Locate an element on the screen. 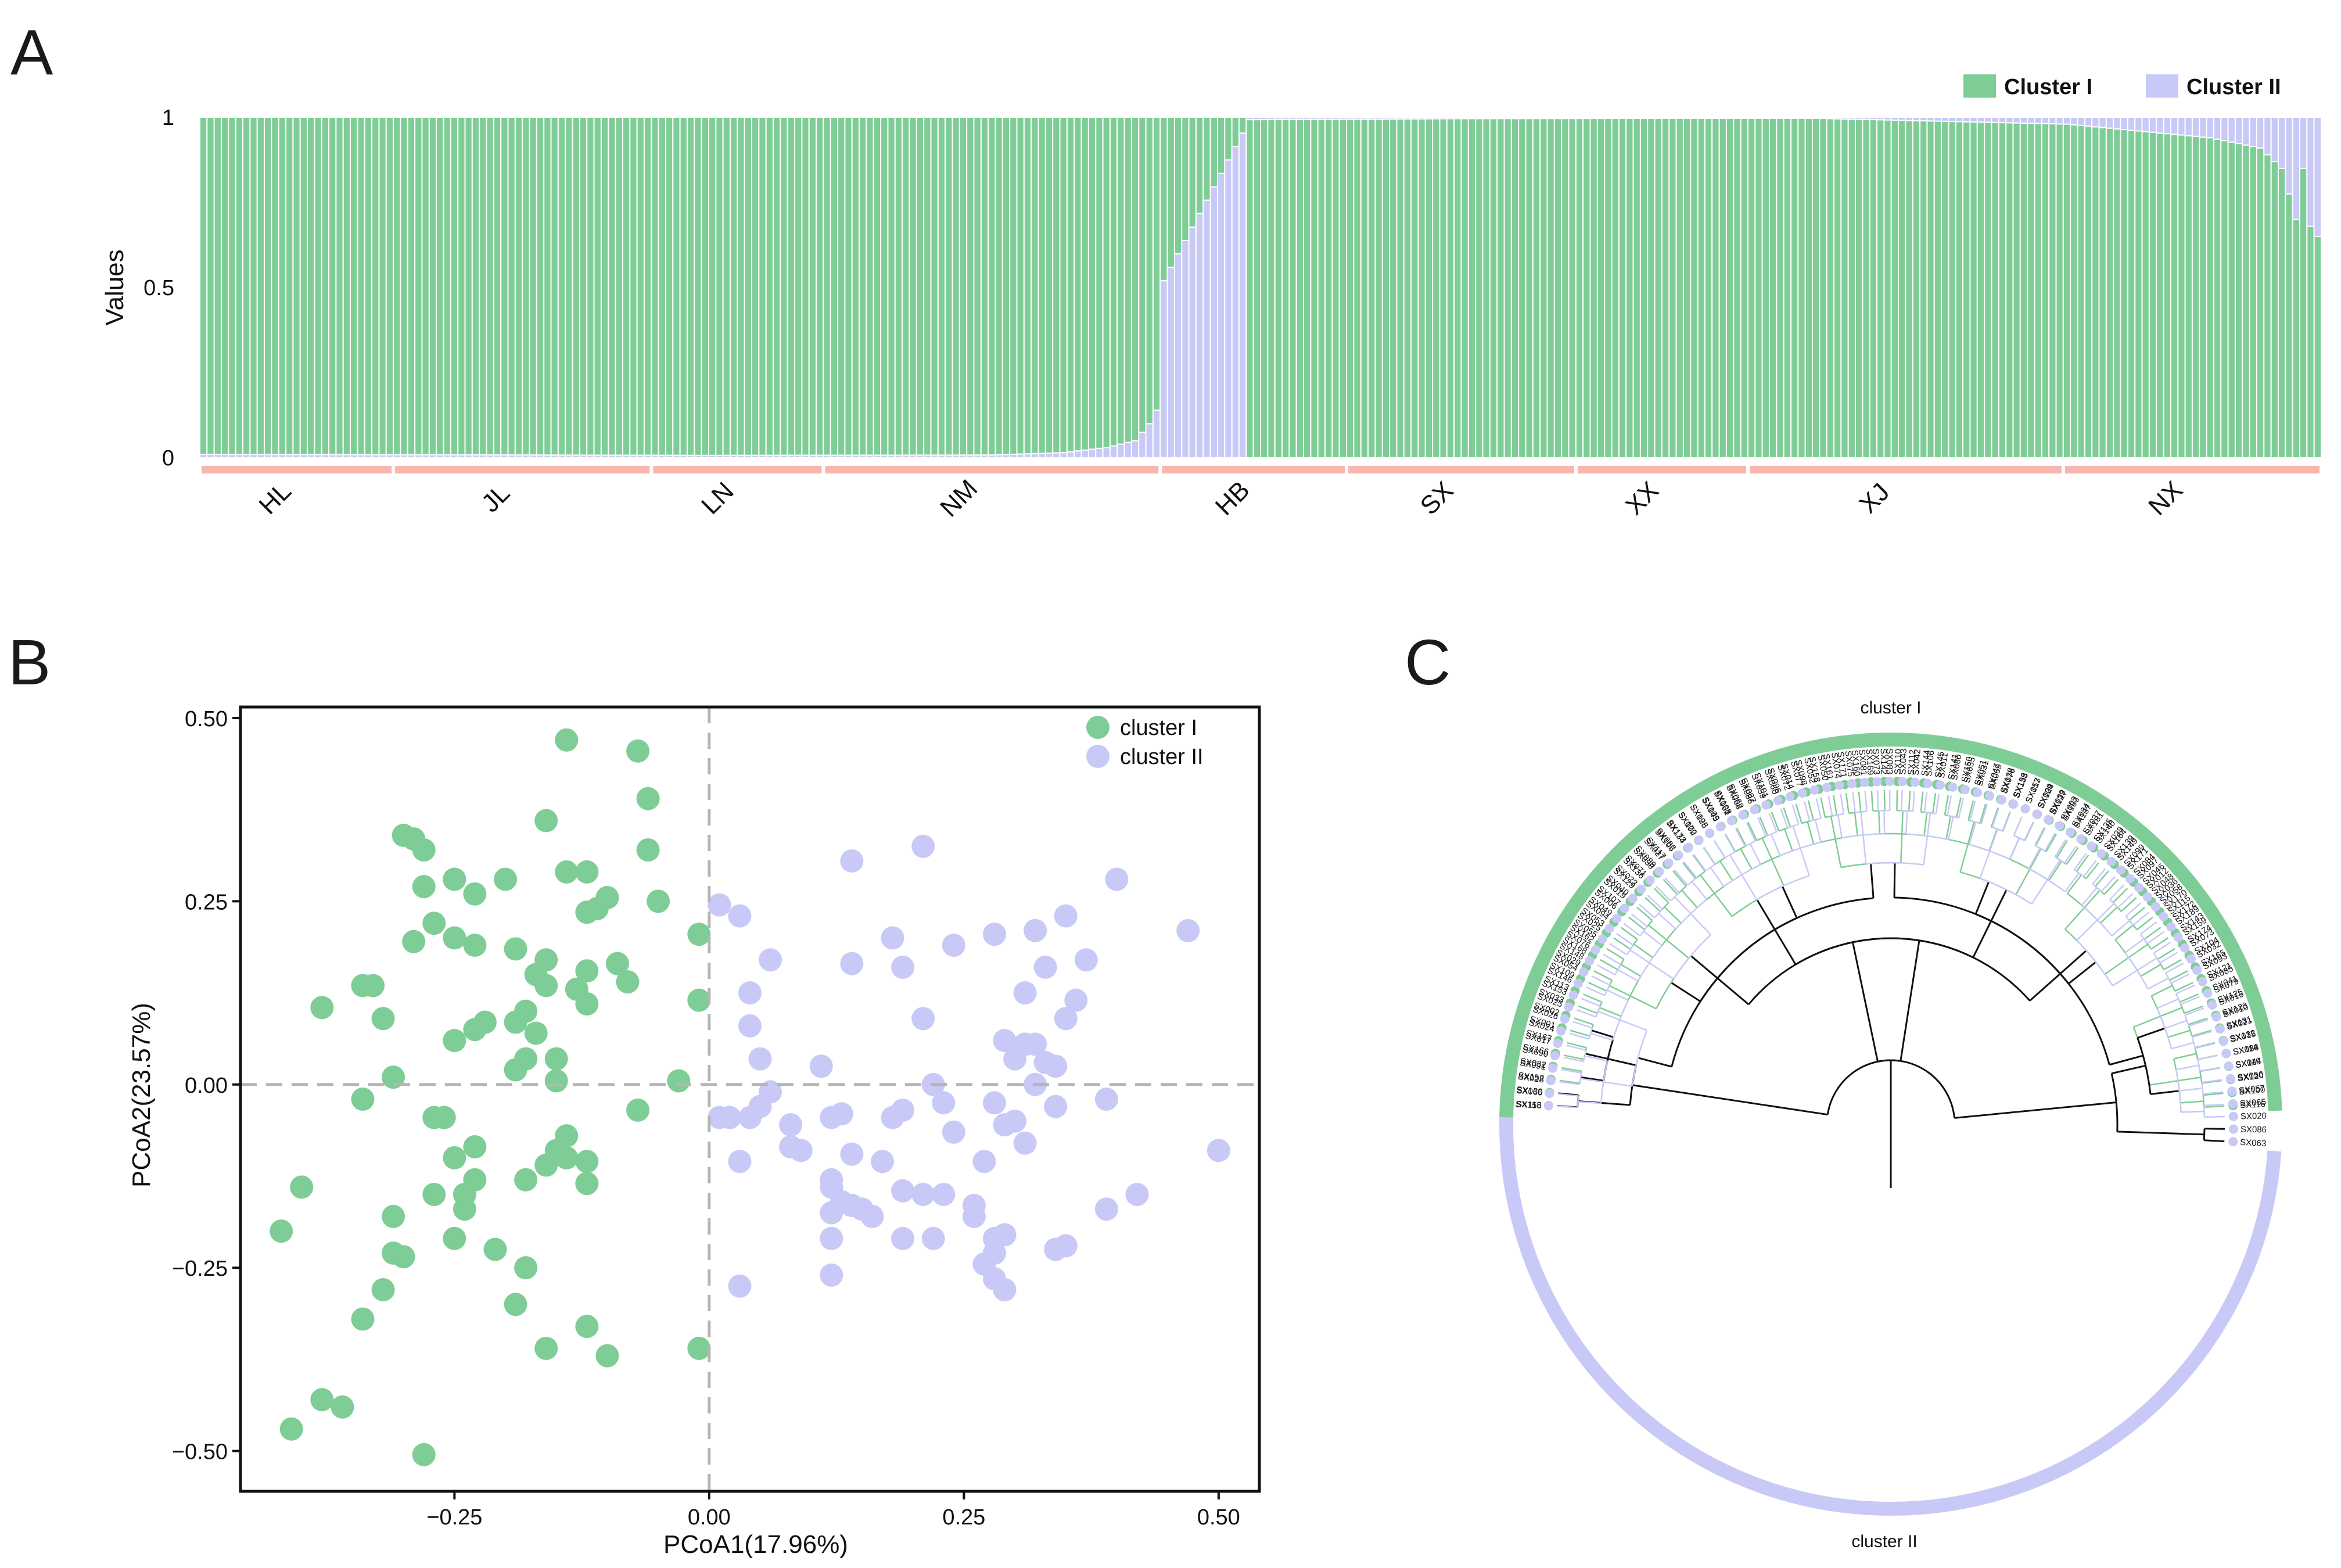  population-labels: HL JL LN NM HB SX XX XJ NX is located at coordinates (1261, 494).